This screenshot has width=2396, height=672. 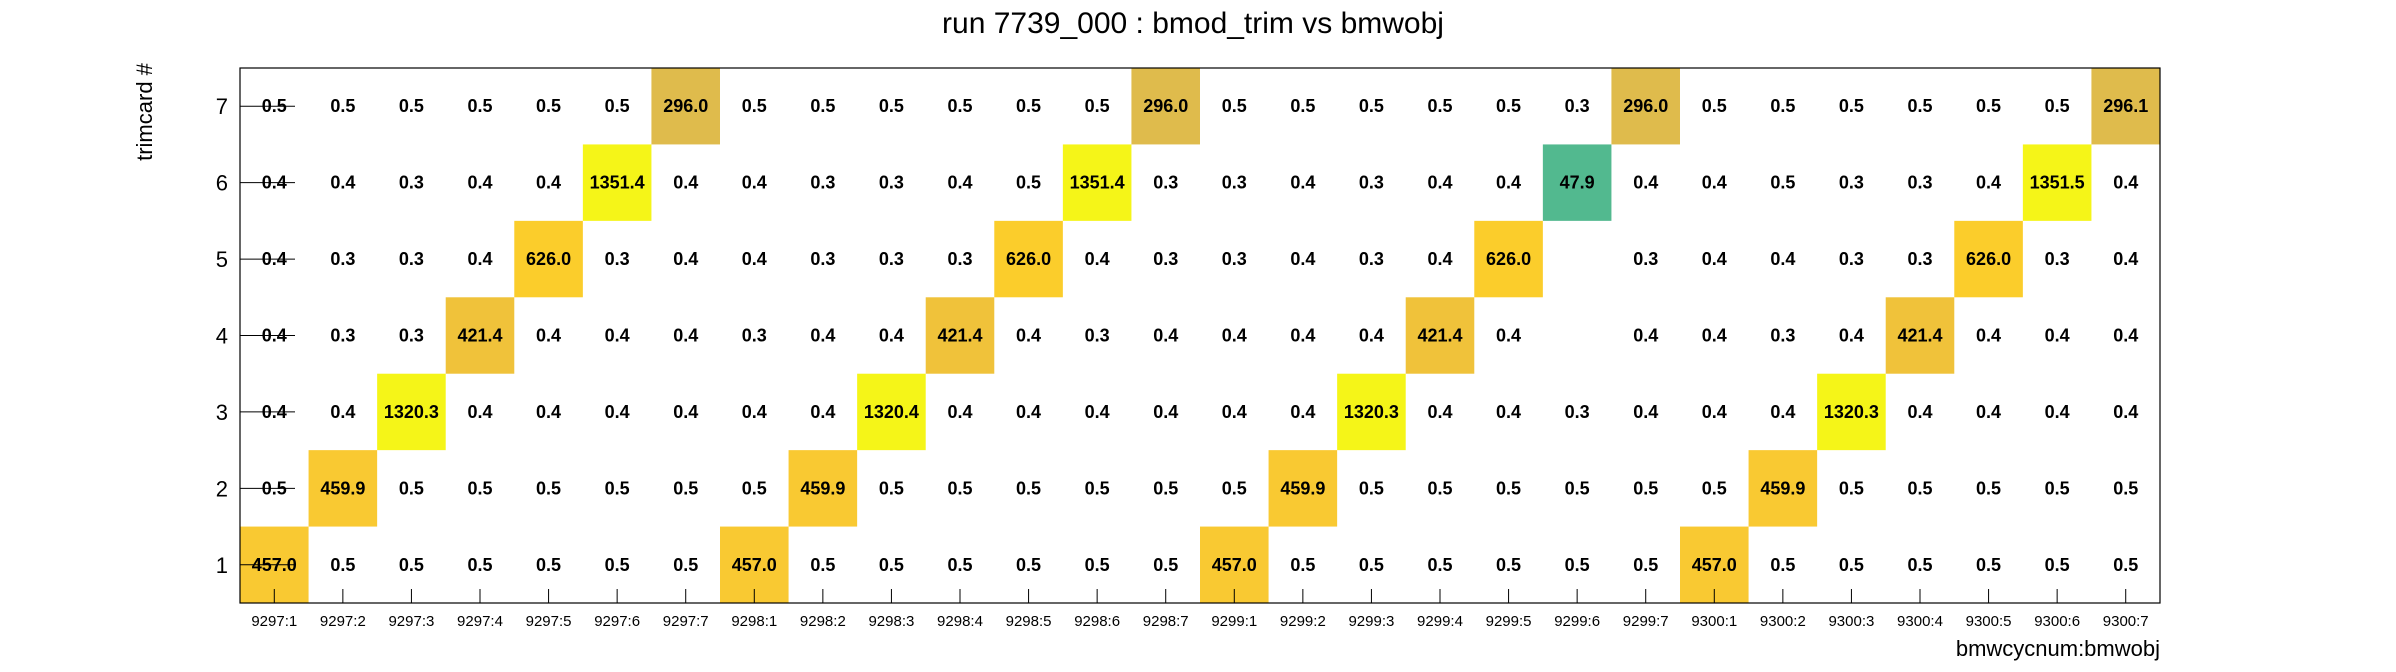 What do you see at coordinates (1303, 621) in the screenshot?
I see `x-tick-label: 9299:2` at bounding box center [1303, 621].